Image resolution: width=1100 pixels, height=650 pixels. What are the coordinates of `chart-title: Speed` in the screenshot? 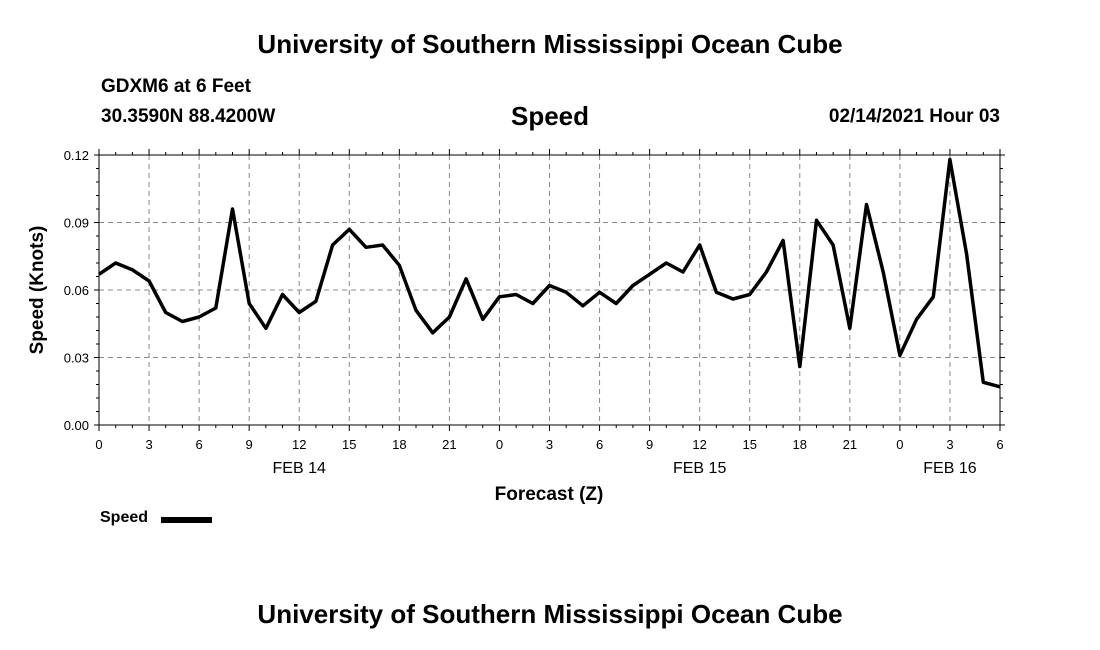 It's located at (550, 116).